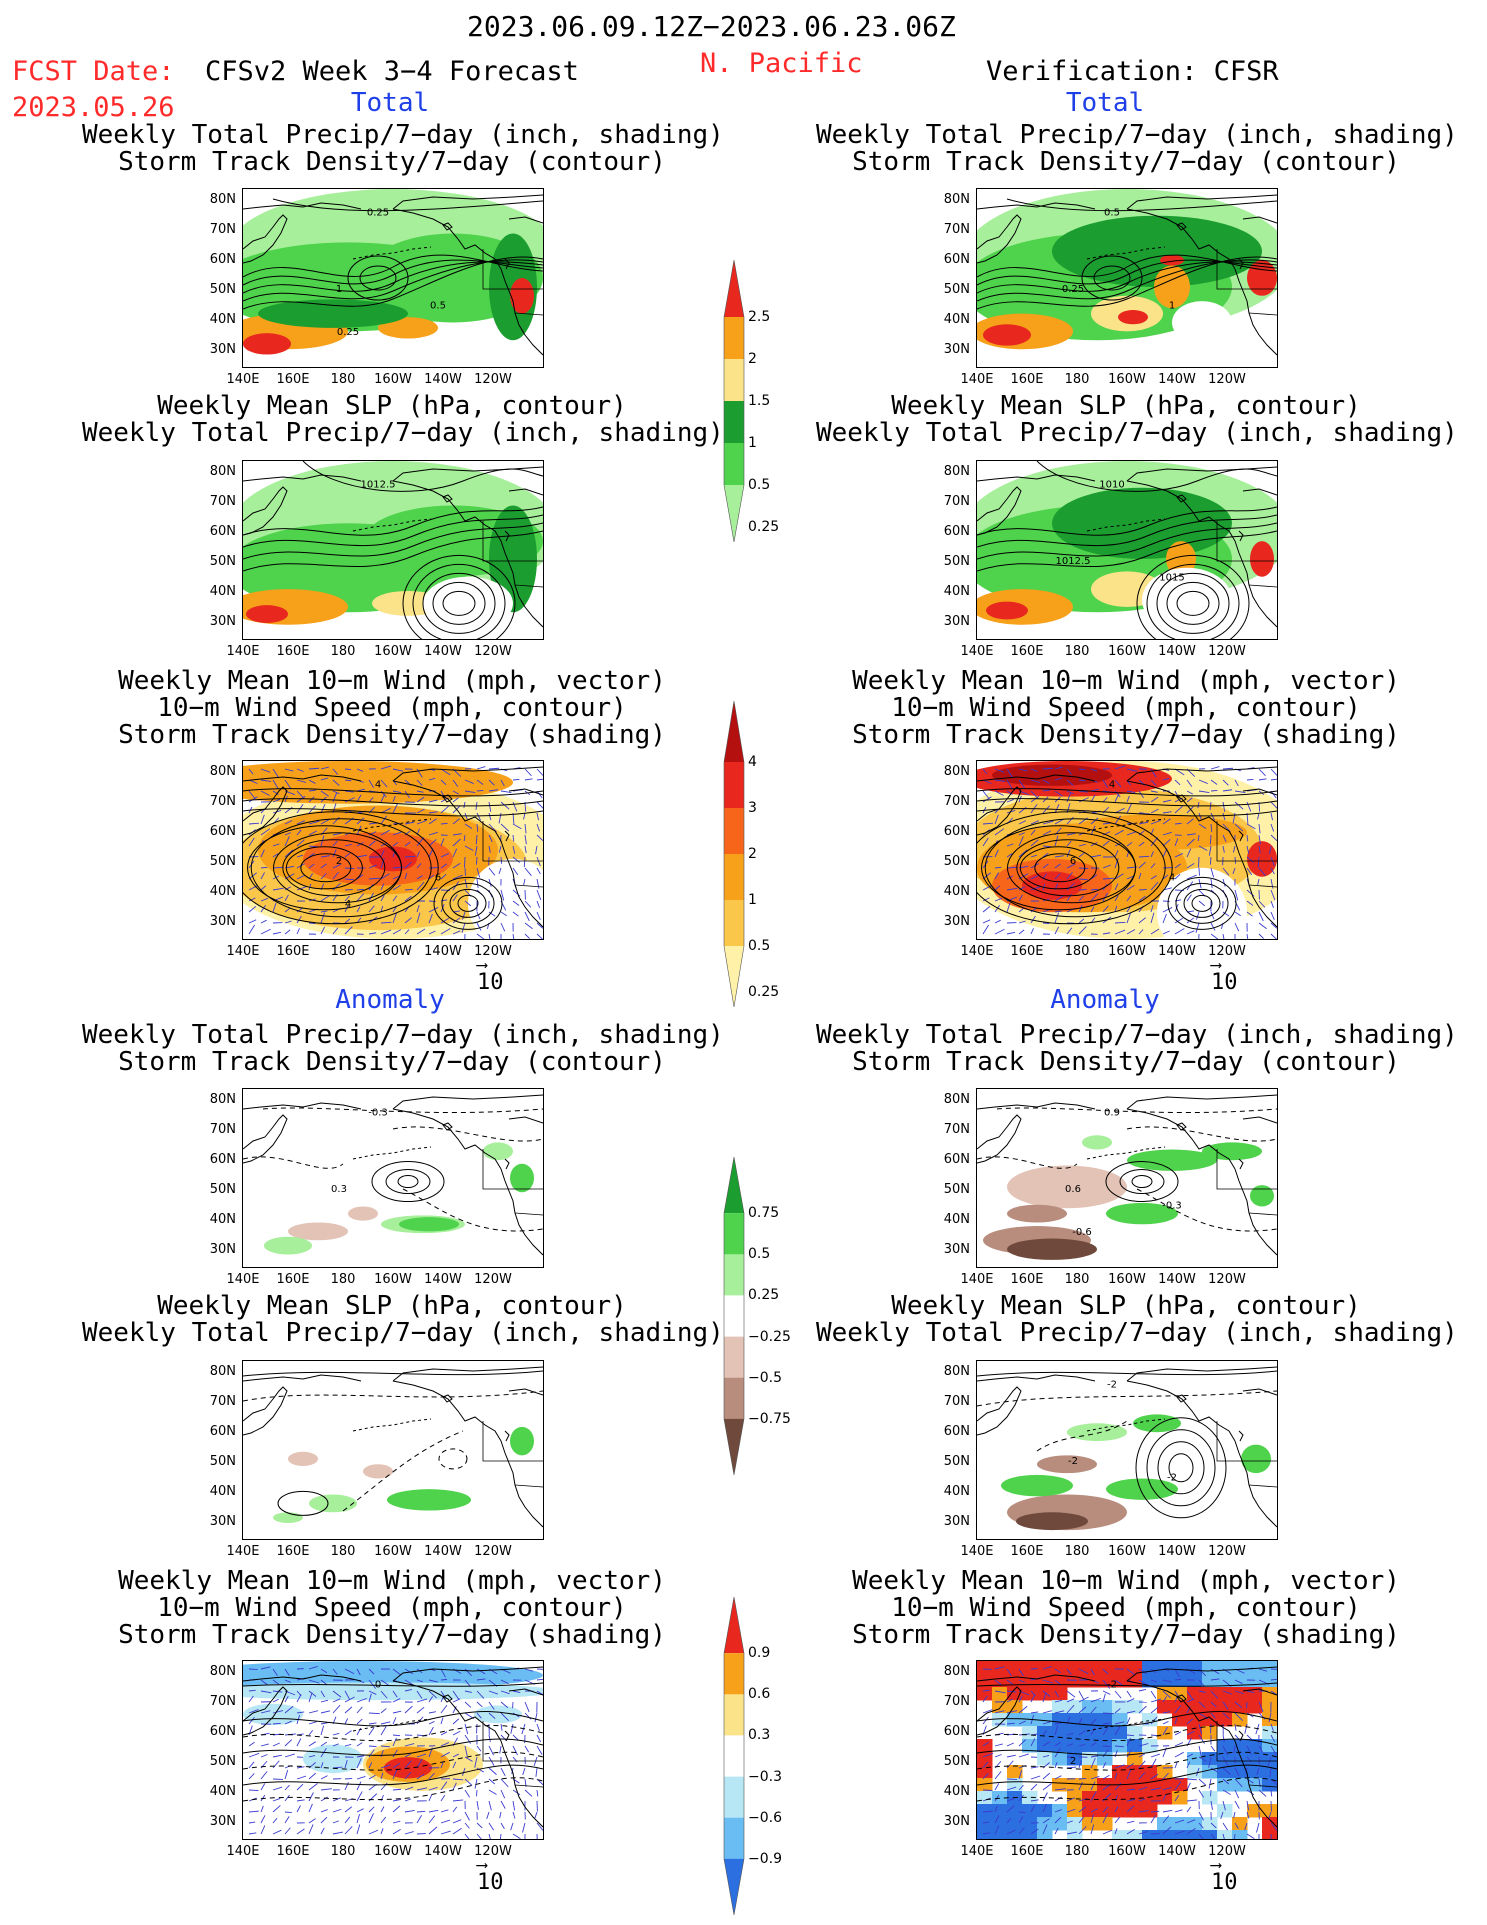 The width and height of the screenshot is (1487, 1925). What do you see at coordinates (293, 1551) in the screenshot?
I see `longitude-label: 160E` at bounding box center [293, 1551].